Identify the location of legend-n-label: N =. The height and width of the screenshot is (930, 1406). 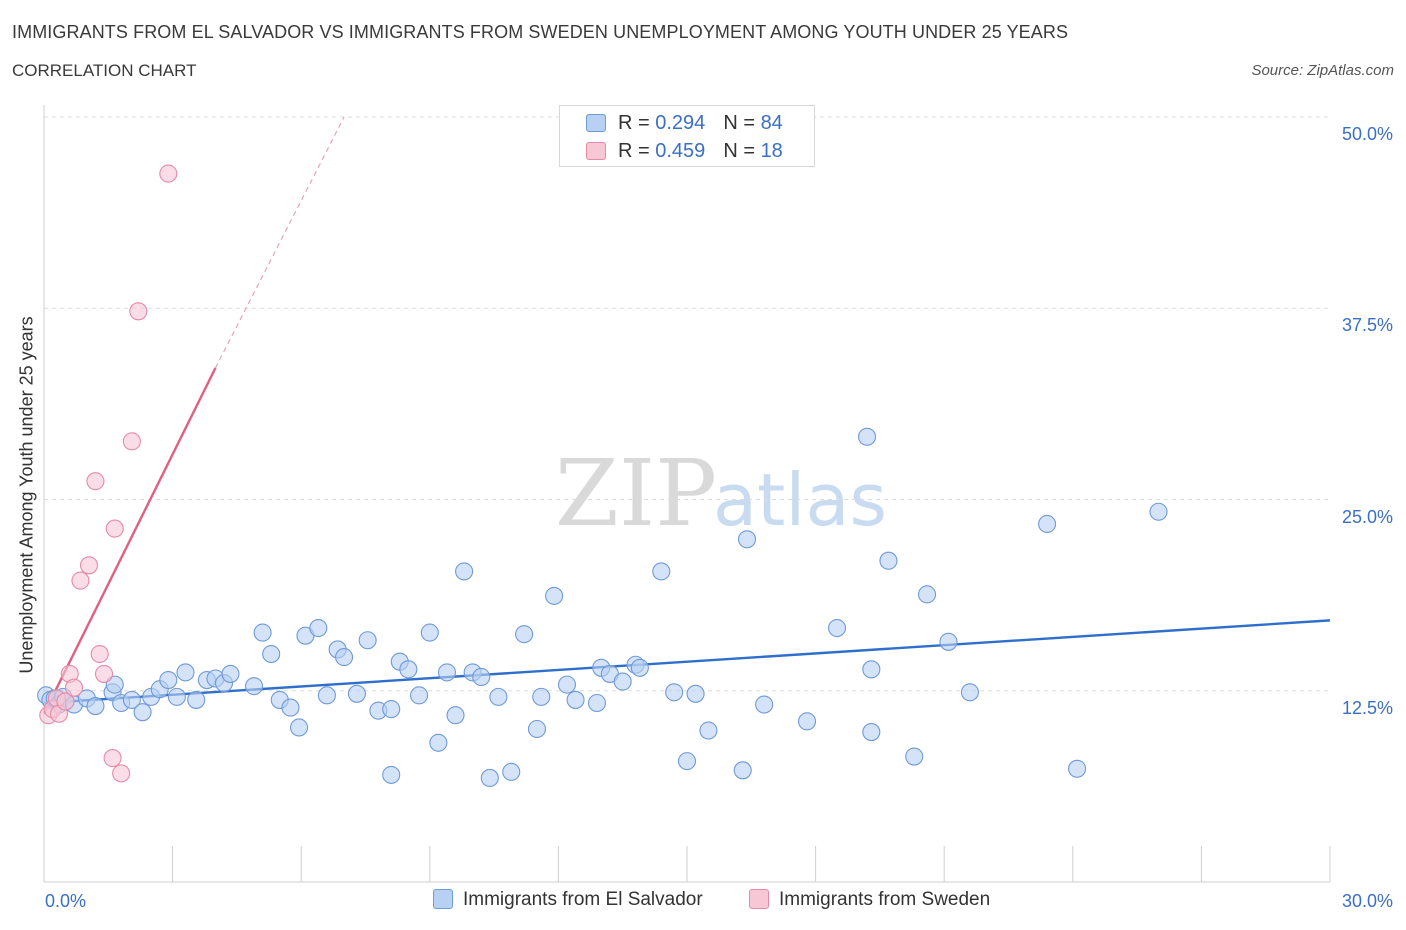
(742, 151).